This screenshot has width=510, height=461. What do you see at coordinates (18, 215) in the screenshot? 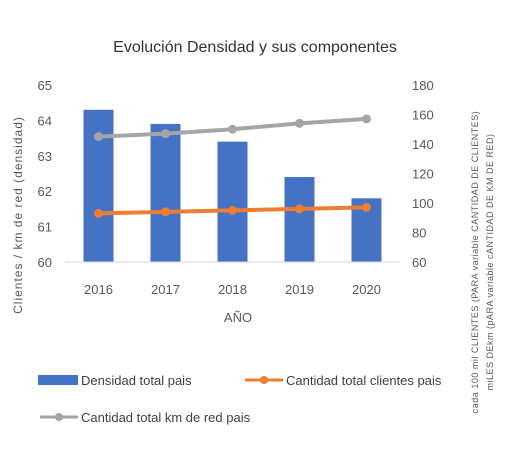
I see `y-axis-left-label: Clientes / km de red (densidad)` at bounding box center [18, 215].